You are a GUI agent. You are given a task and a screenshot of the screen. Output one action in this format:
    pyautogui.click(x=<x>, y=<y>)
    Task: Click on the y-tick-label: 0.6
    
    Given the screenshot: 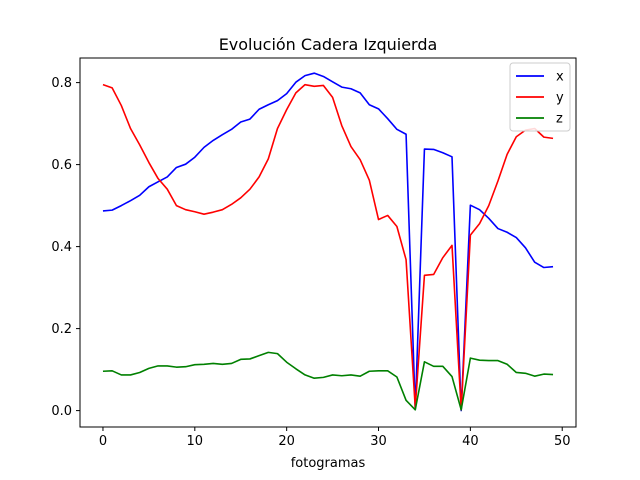 What is the action you would take?
    pyautogui.click(x=61, y=165)
    